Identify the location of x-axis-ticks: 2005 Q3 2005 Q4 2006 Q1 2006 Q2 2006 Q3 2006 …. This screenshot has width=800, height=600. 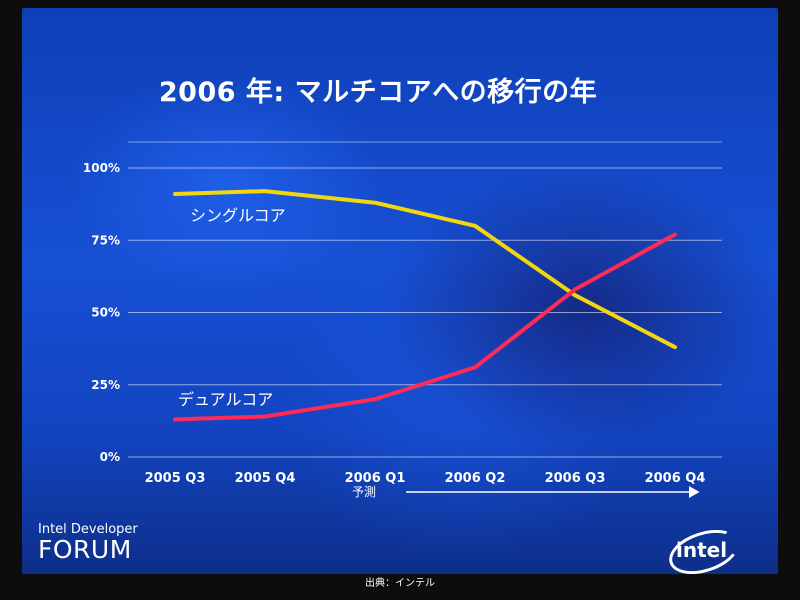
(425, 478).